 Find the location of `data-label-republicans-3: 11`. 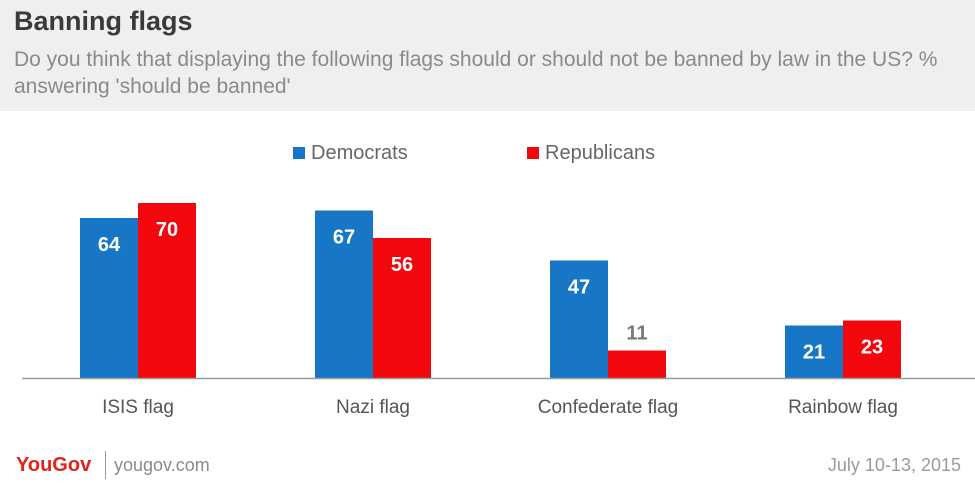

data-label-republicans-3: 11 is located at coordinates (636, 334).